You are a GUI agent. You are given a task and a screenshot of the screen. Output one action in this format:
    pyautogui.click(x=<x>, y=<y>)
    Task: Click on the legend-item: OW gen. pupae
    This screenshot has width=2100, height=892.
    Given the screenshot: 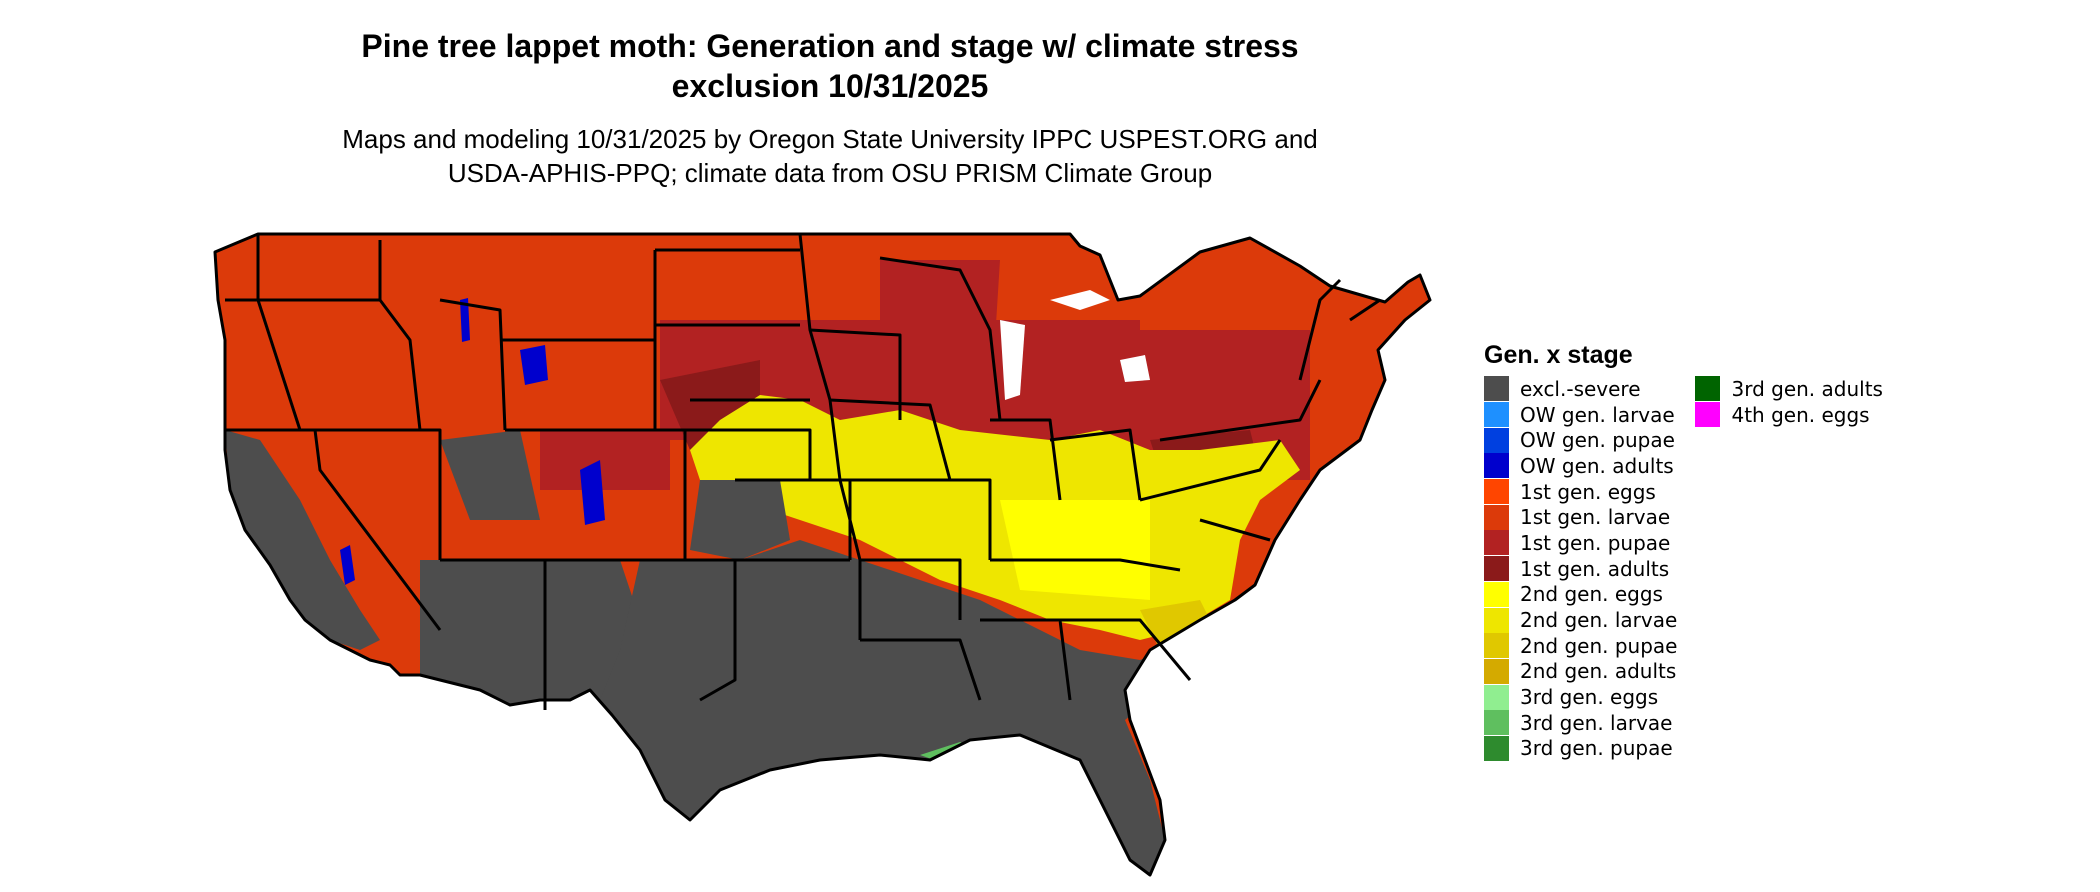 What is the action you would take?
    pyautogui.click(x=1580, y=440)
    